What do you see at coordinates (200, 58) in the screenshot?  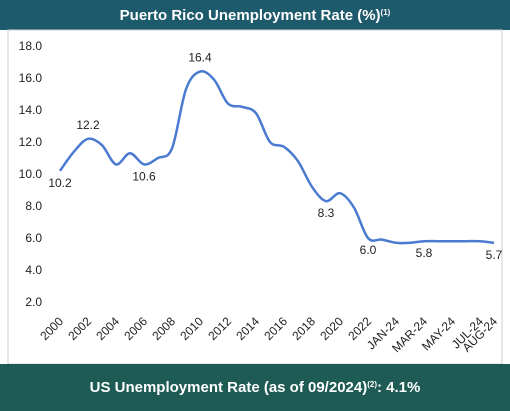 I see `data-label: 16.4` at bounding box center [200, 58].